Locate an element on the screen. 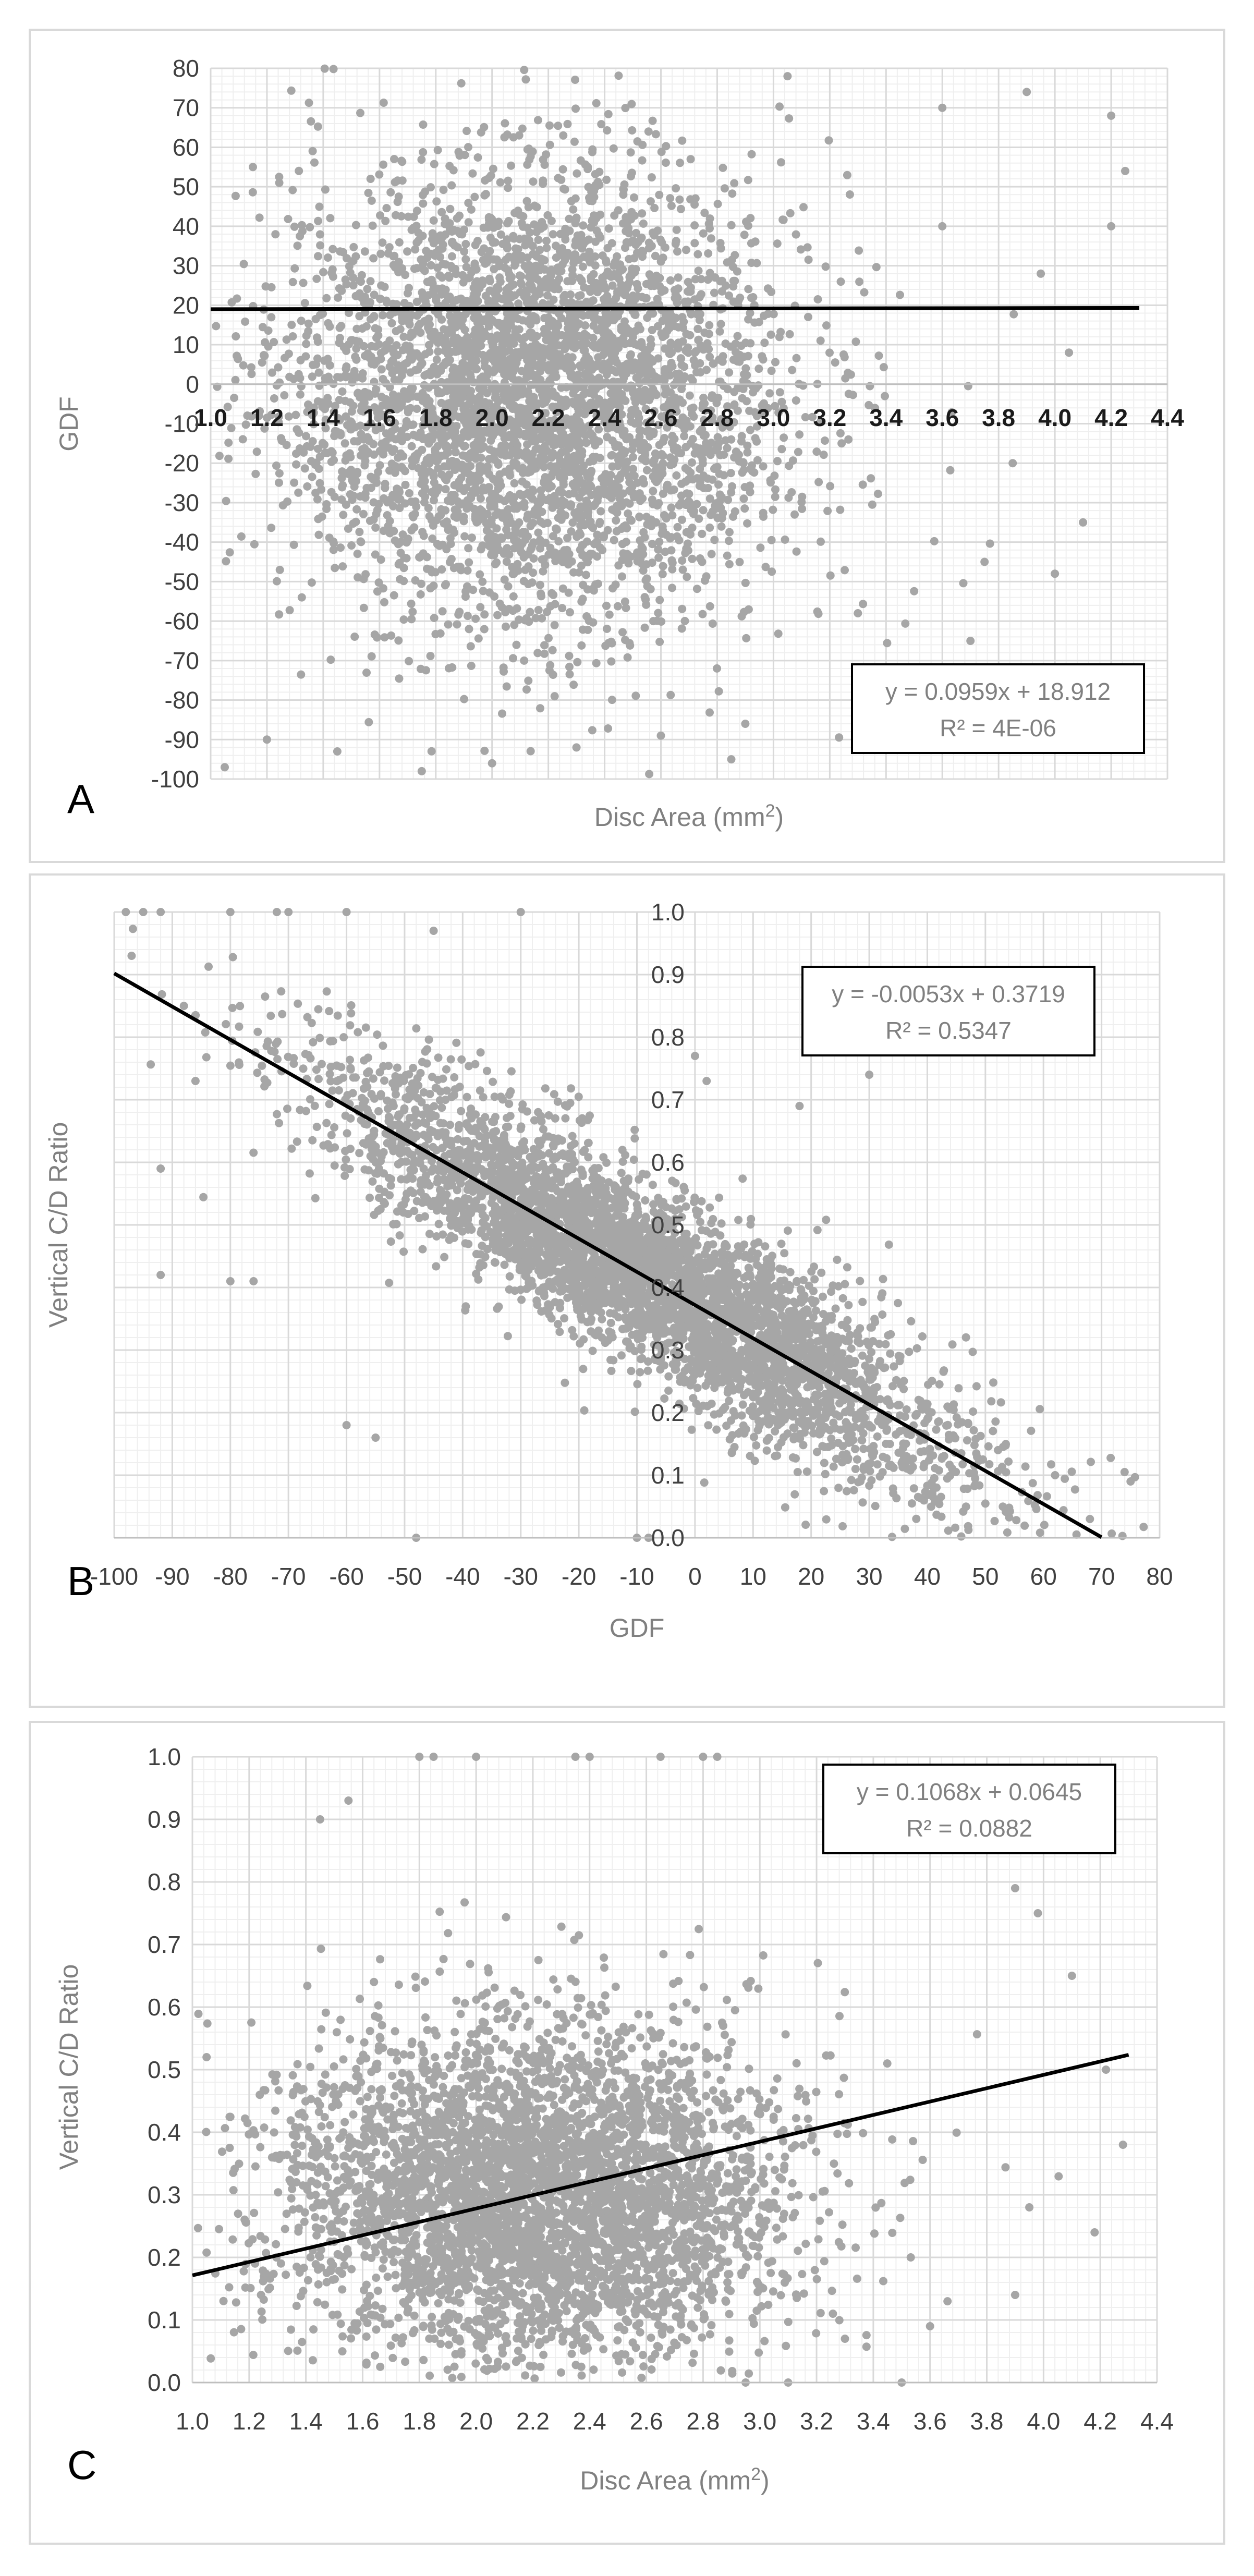 This screenshot has width=1254, height=2576. scatter-point-outlier is located at coordinates (338, 751).